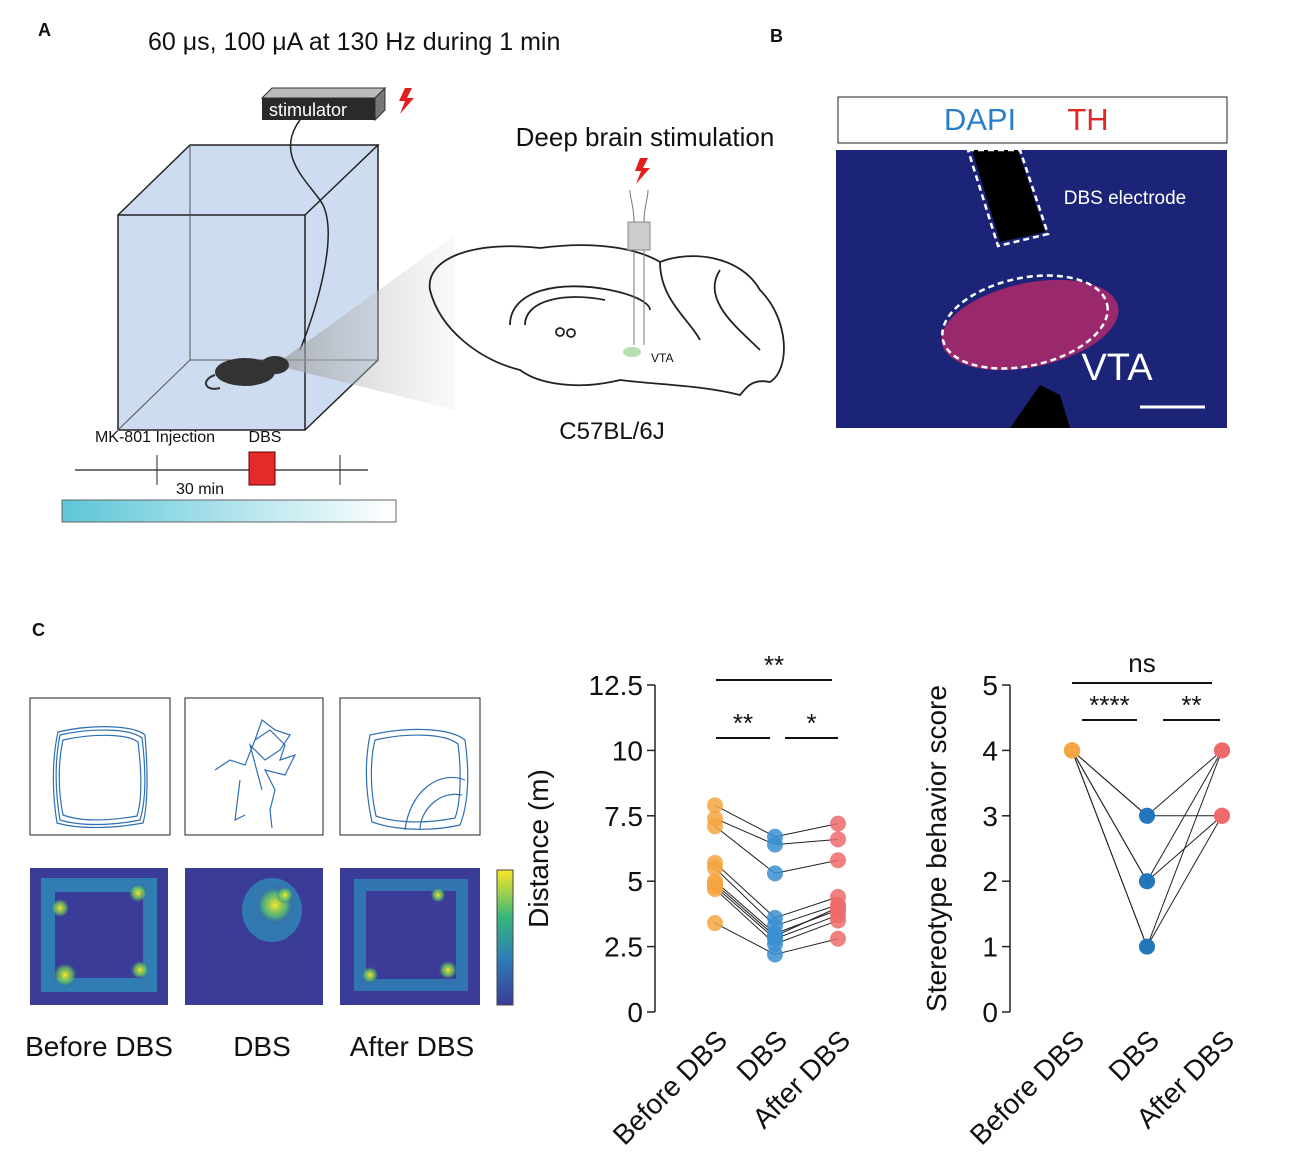 This screenshot has width=1300, height=1171. Describe the element at coordinates (365, 322) in the screenshot. I see `zoom-cone` at that location.